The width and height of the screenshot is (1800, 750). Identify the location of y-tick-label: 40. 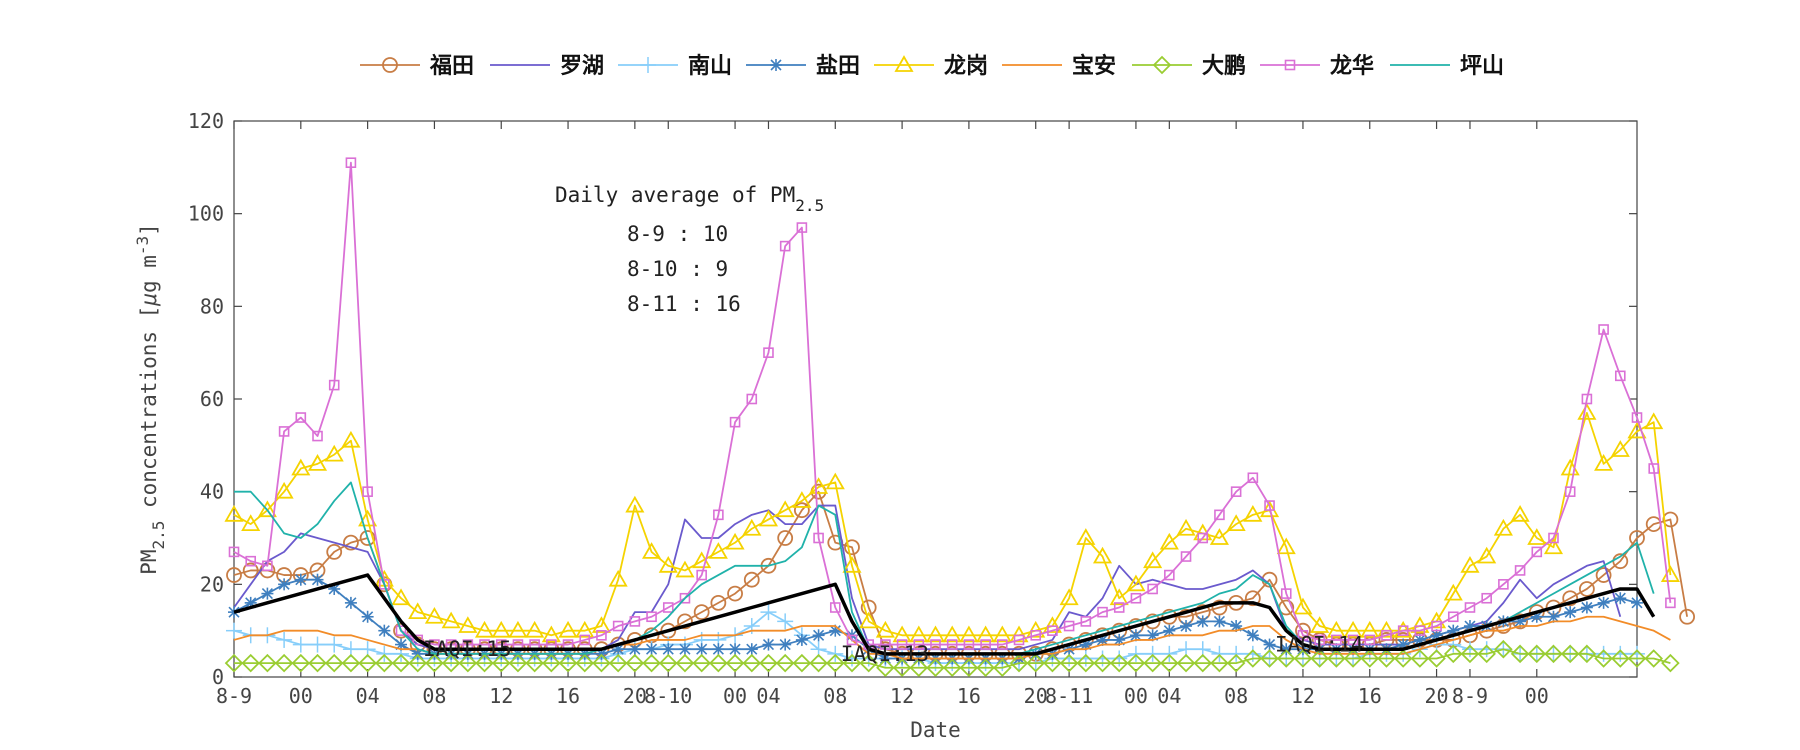
(212, 492).